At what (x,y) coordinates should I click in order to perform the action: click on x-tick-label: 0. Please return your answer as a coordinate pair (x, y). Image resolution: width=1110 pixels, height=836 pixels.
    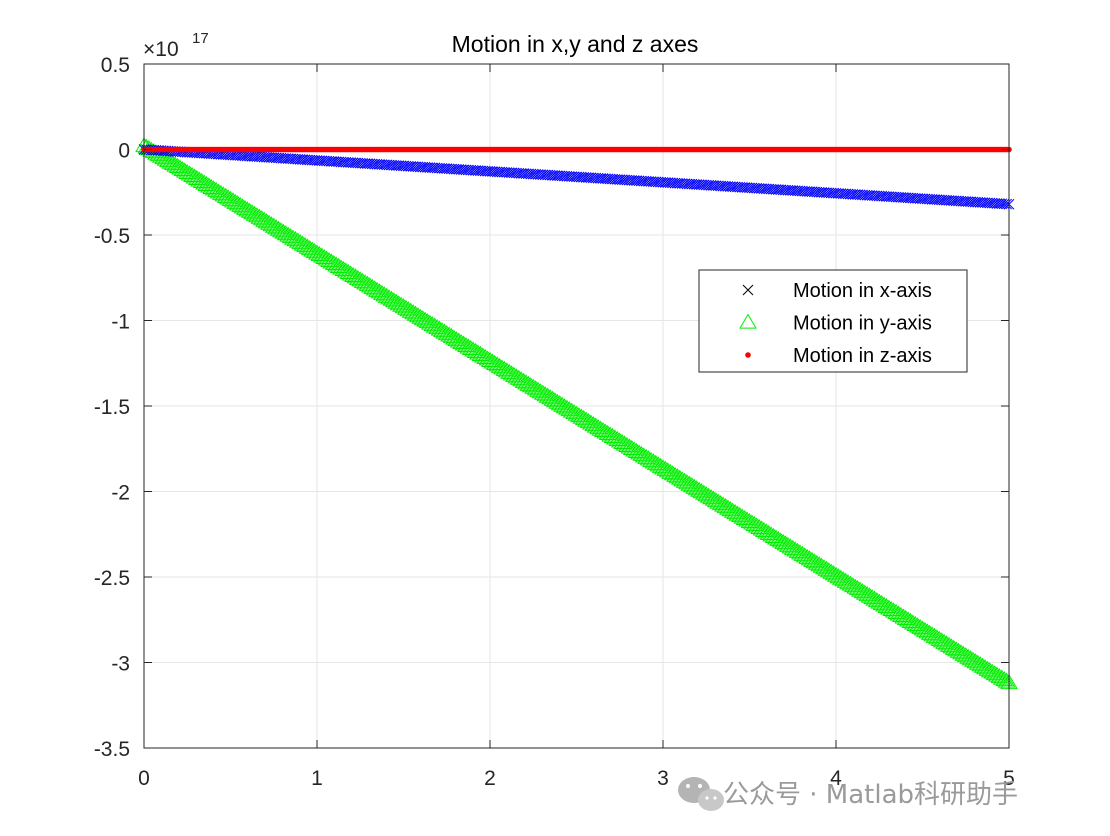
    Looking at the image, I should click on (144, 778).